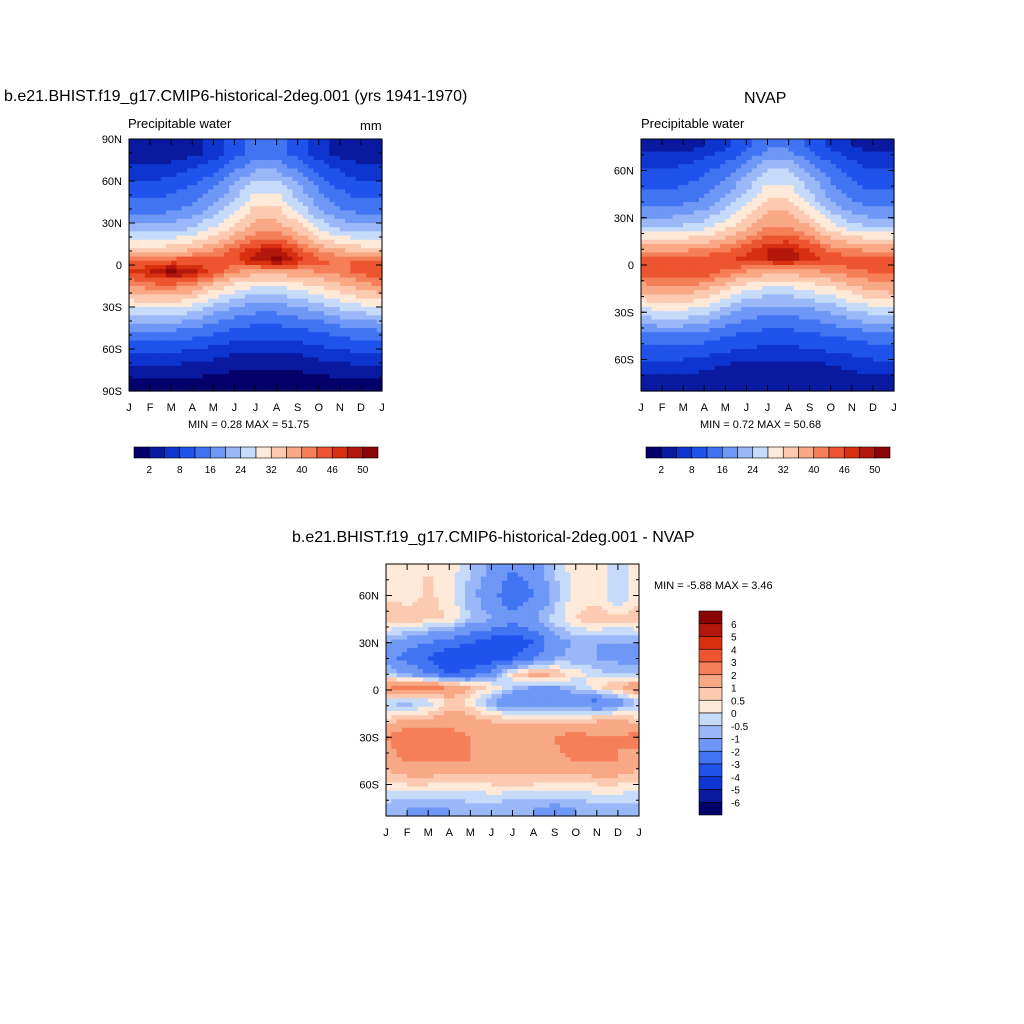  Describe the element at coordinates (112, 350) in the screenshot. I see `model-y-tick-label: 60S` at that location.